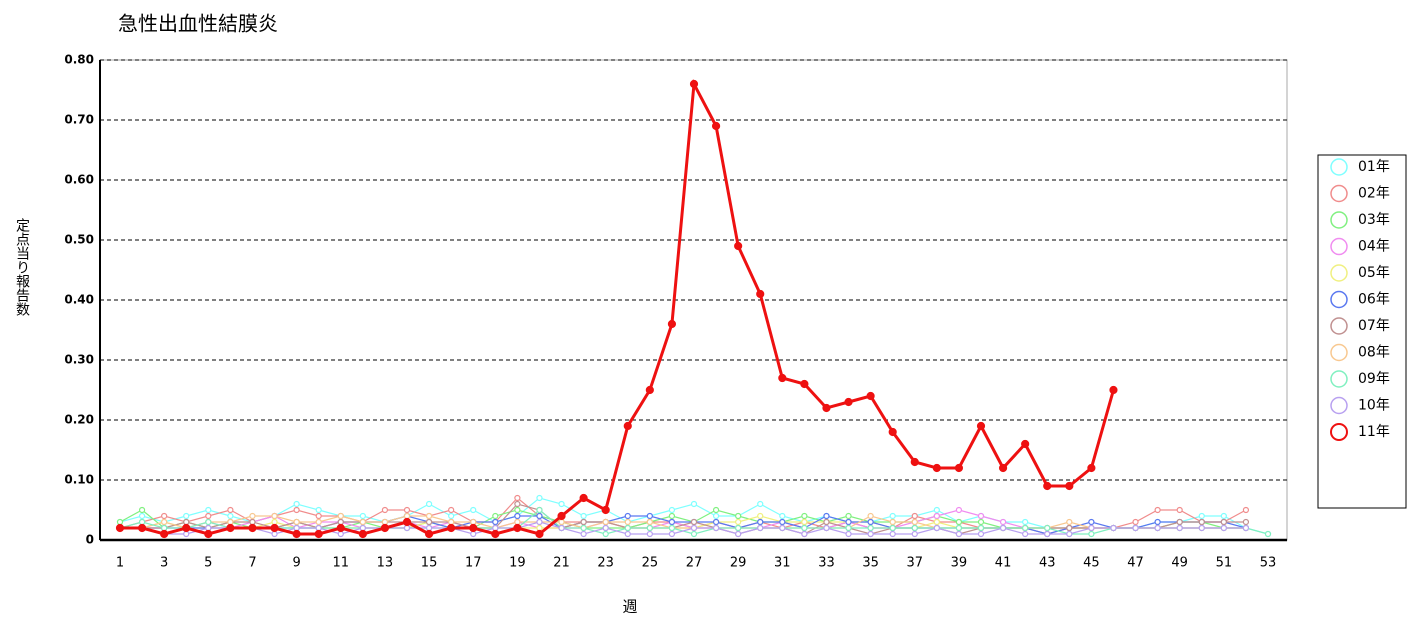 The image size is (1407, 619). I want to click on x-tick-label: 17, so click(473, 563).